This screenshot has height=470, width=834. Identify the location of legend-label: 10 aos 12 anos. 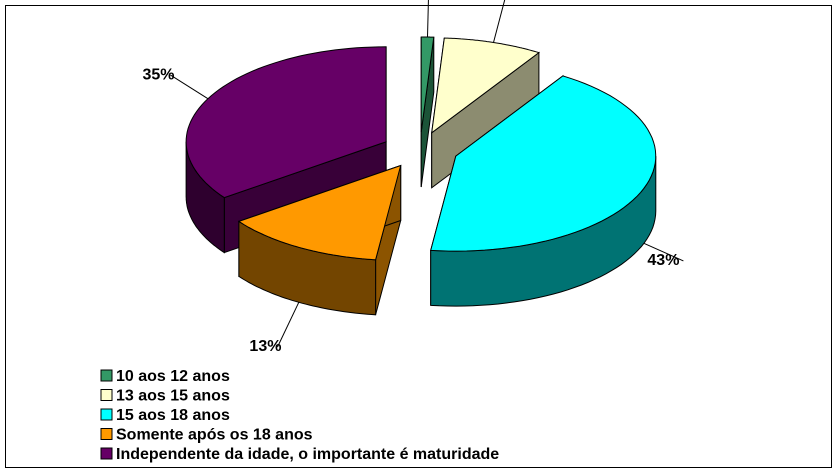
(173, 376).